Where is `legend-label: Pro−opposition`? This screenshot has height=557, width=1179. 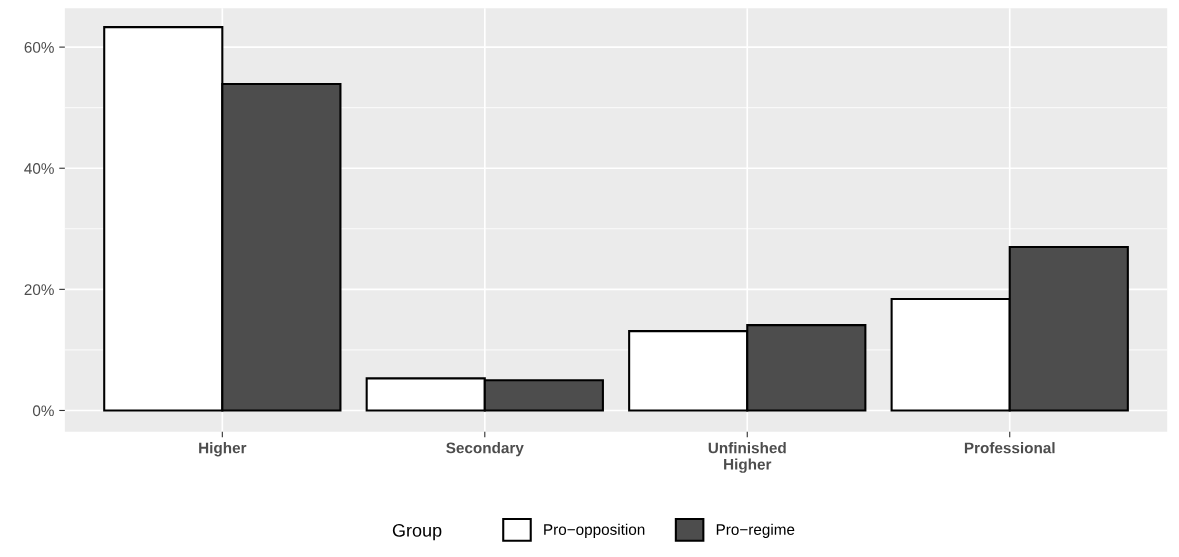
legend-label: Pro−opposition is located at coordinates (594, 530).